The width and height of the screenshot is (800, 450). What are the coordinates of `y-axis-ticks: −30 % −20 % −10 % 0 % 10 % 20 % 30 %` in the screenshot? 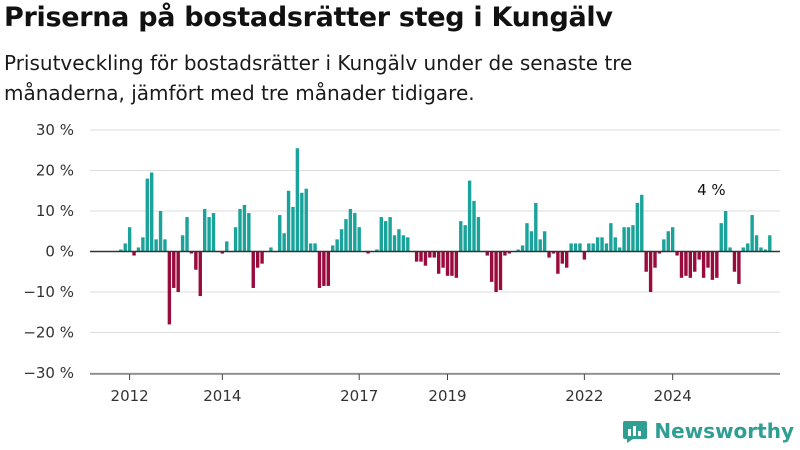 It's located at (48, 251).